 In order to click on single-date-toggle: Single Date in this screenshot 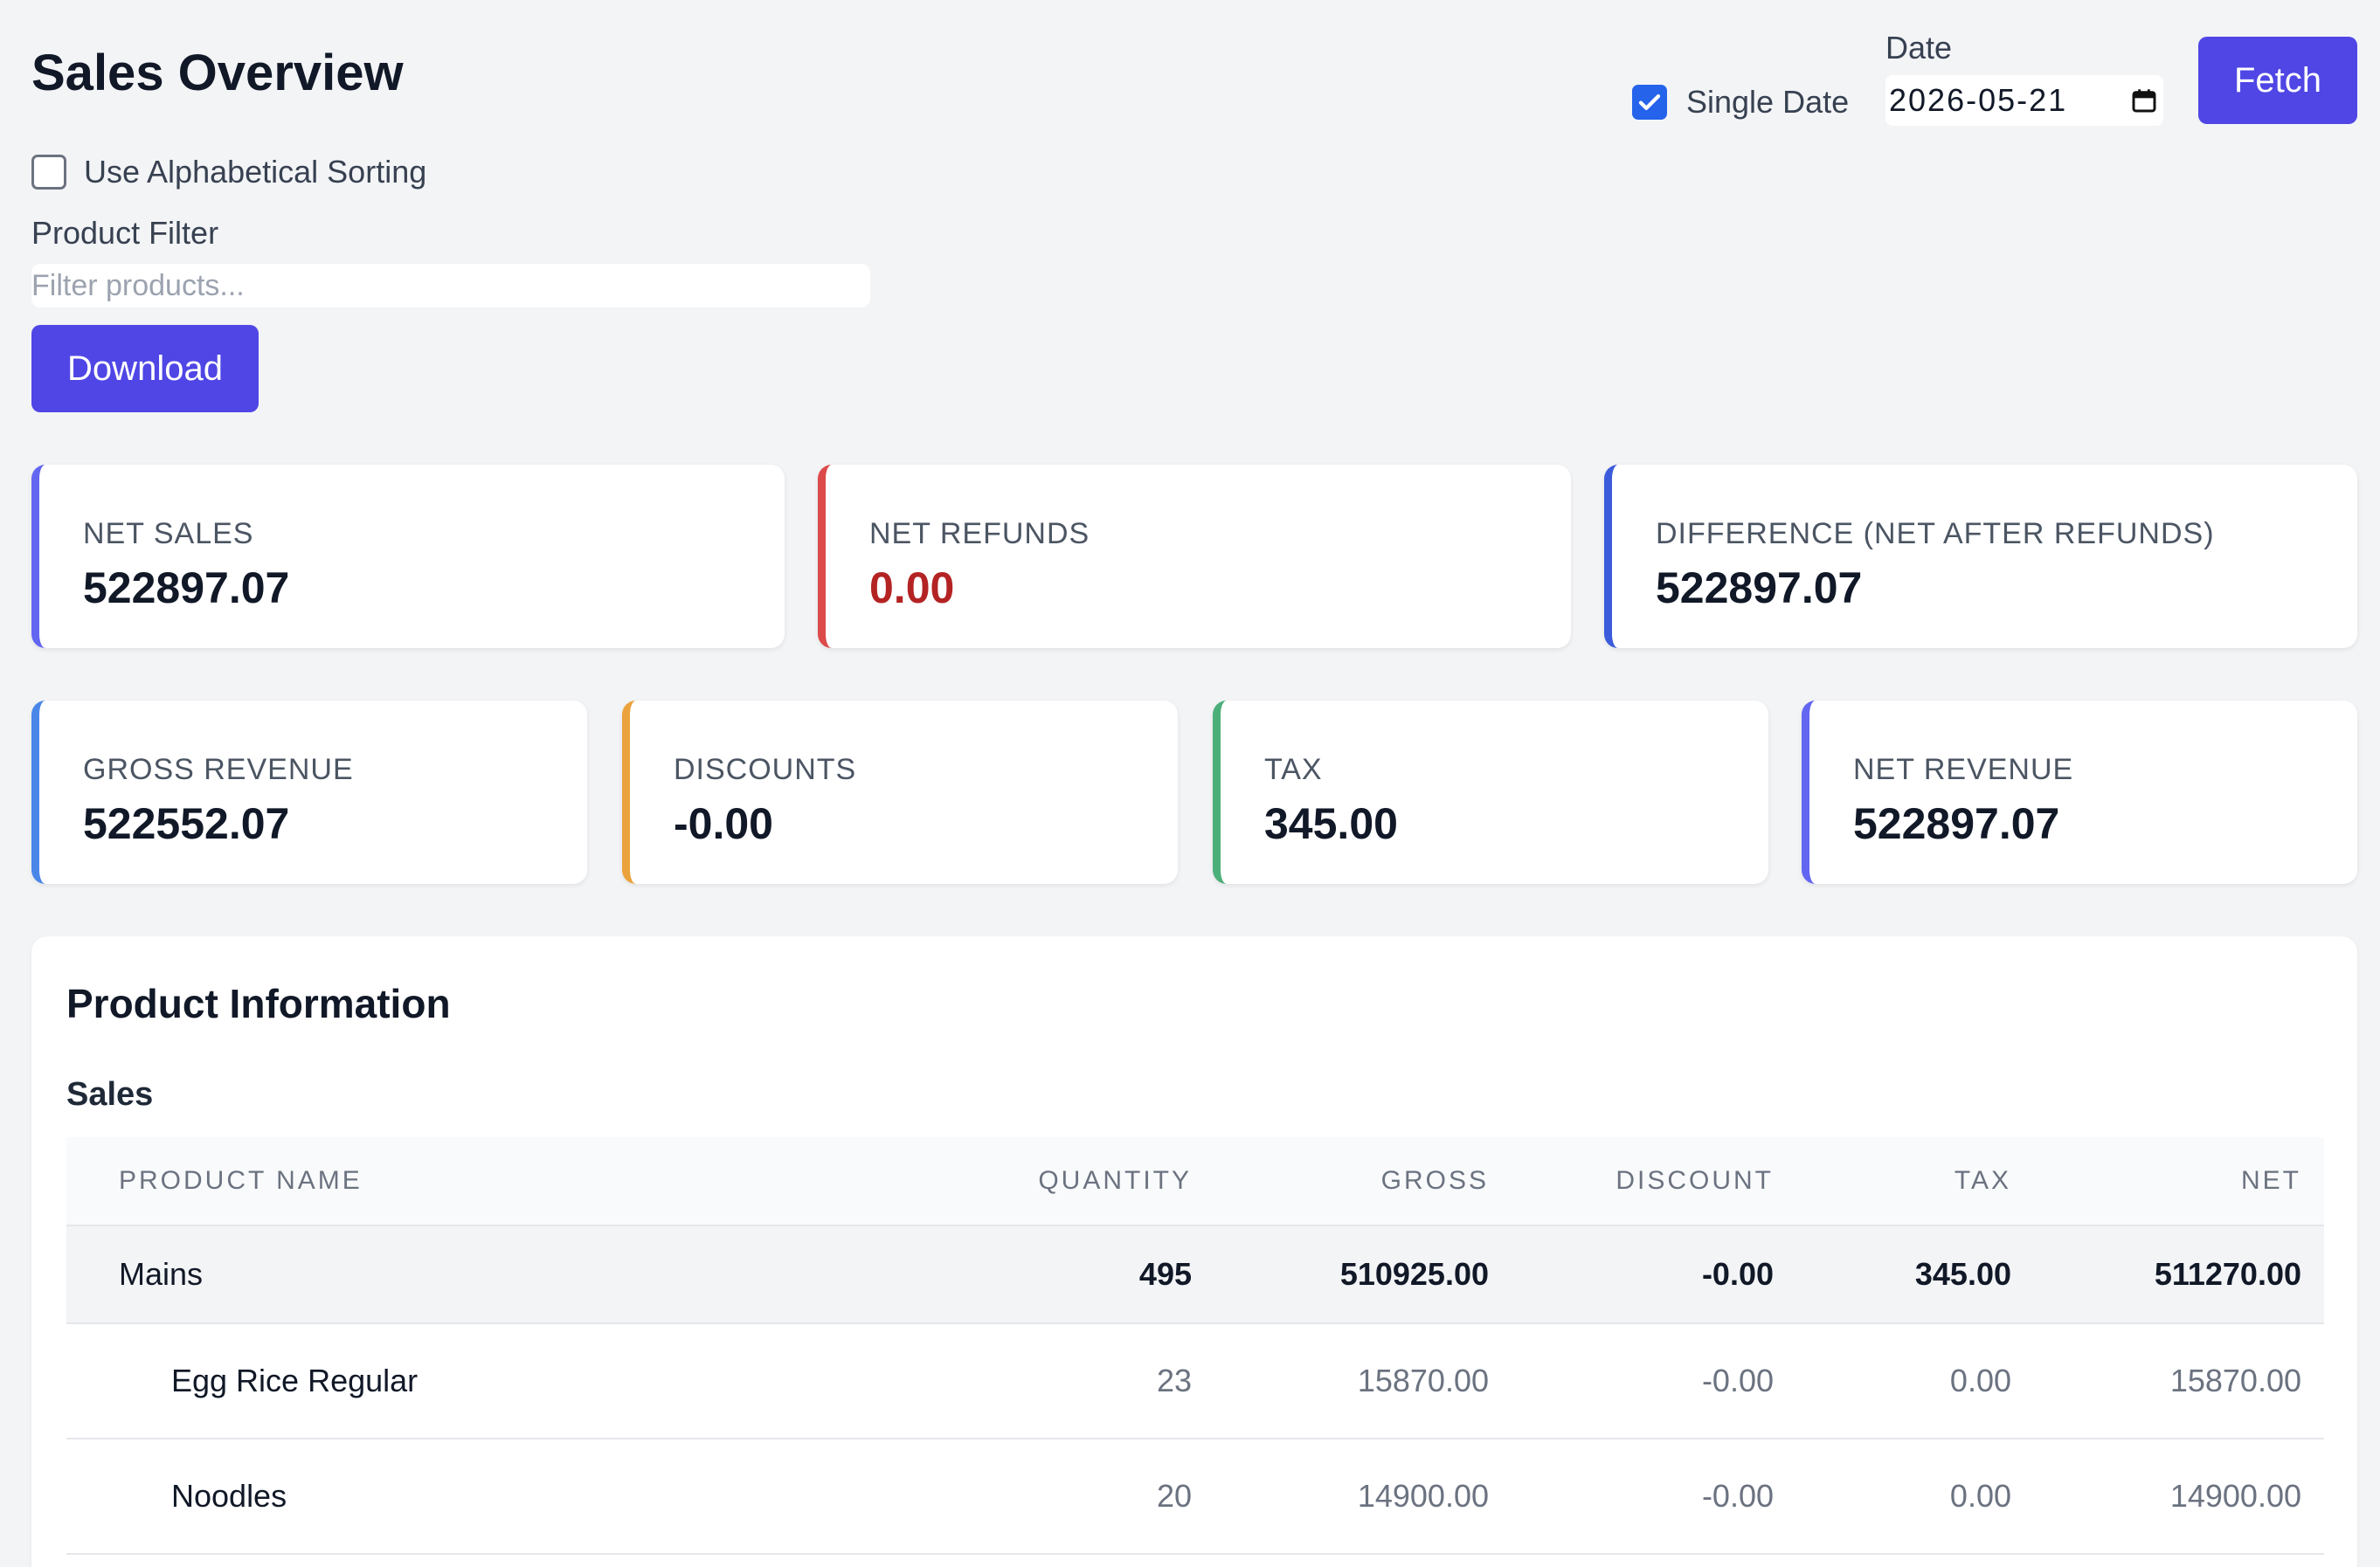, I will do `click(1740, 102)`.